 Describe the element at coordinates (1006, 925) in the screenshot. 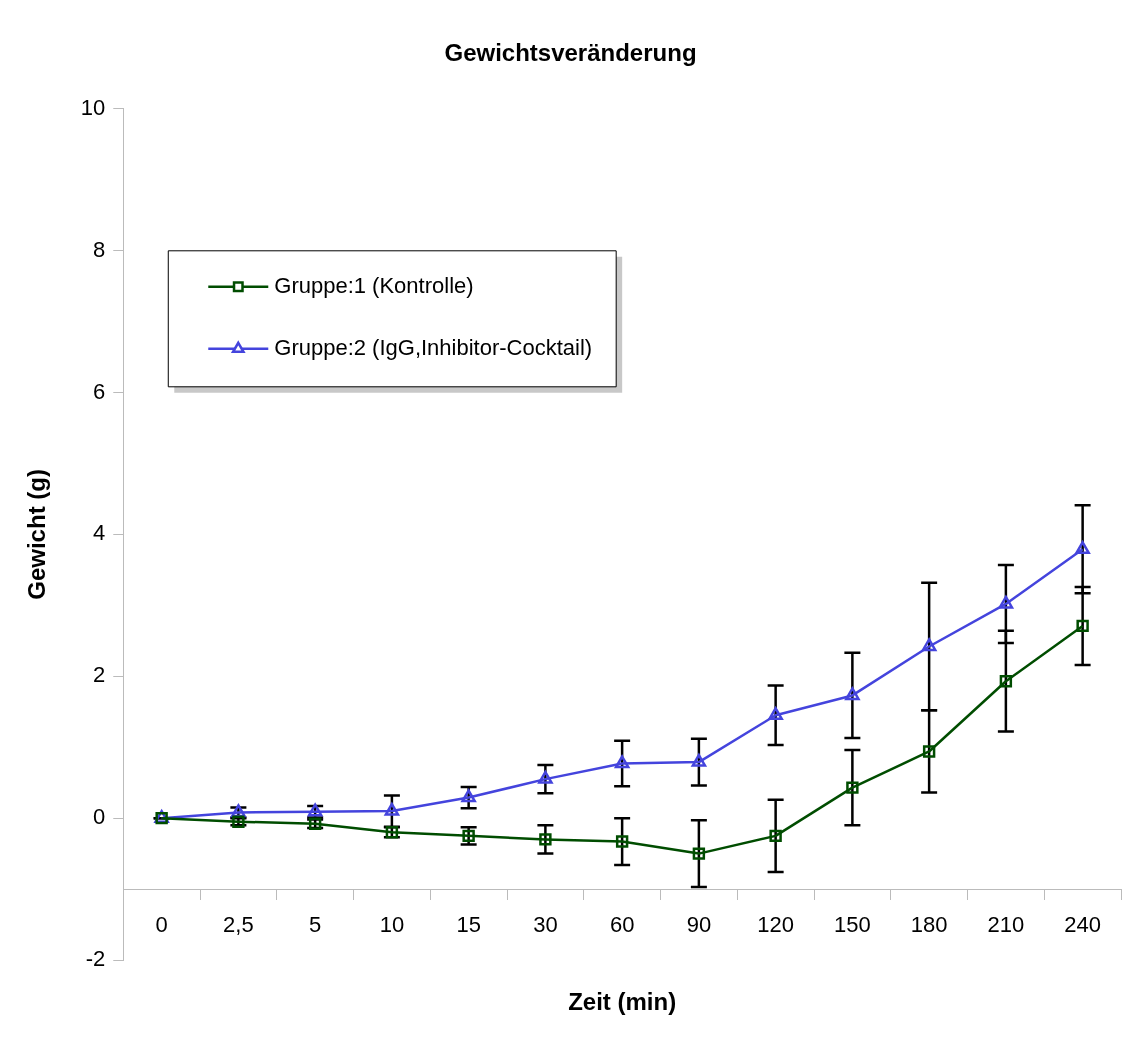

I see `x-tick-label: 210` at that location.